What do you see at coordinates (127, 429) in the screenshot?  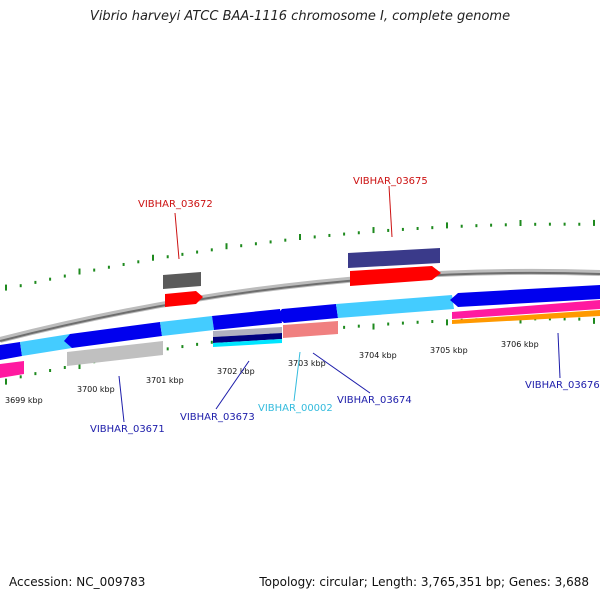 I see `gene-label-vibhar-03671: VIBHAR_03671` at bounding box center [127, 429].